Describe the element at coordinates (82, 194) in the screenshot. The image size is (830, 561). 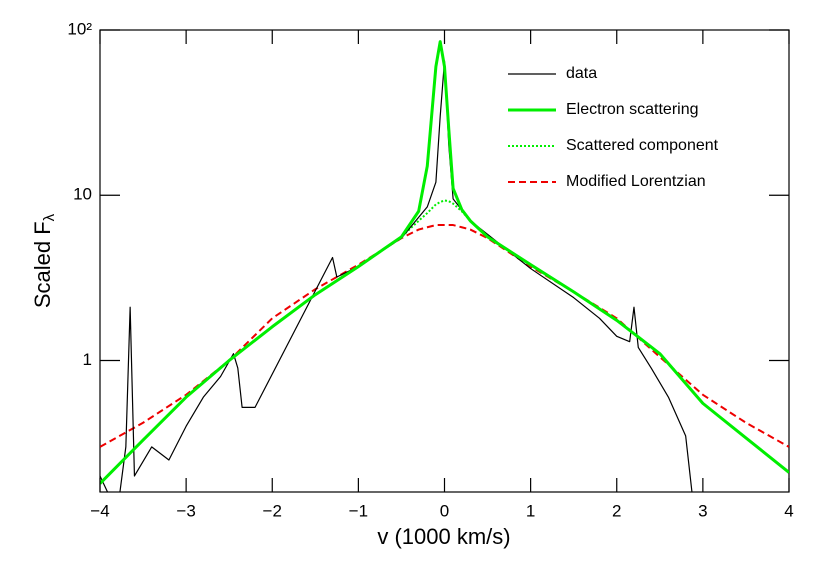
I see `y-tick-label: 10` at that location.